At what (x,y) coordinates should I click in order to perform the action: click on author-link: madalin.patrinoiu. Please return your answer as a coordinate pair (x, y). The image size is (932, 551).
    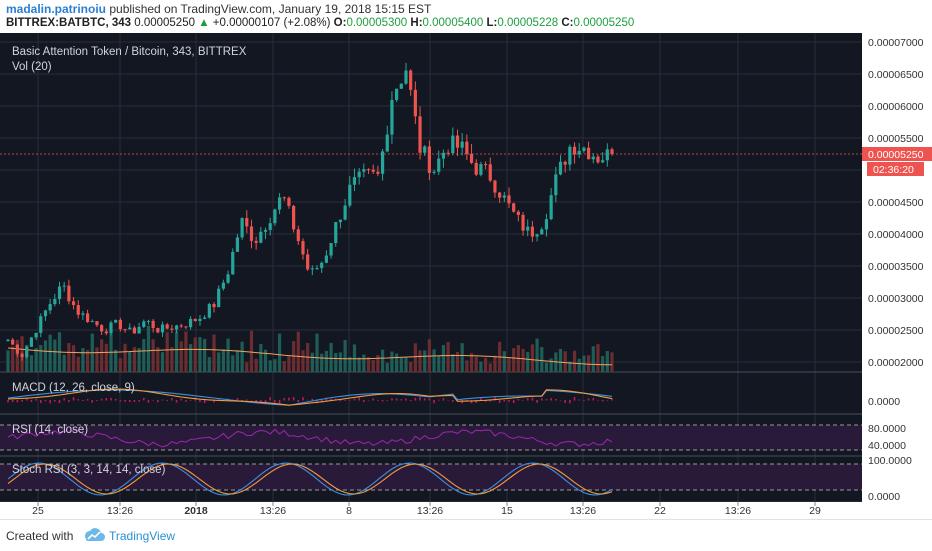
    Looking at the image, I should click on (56, 9).